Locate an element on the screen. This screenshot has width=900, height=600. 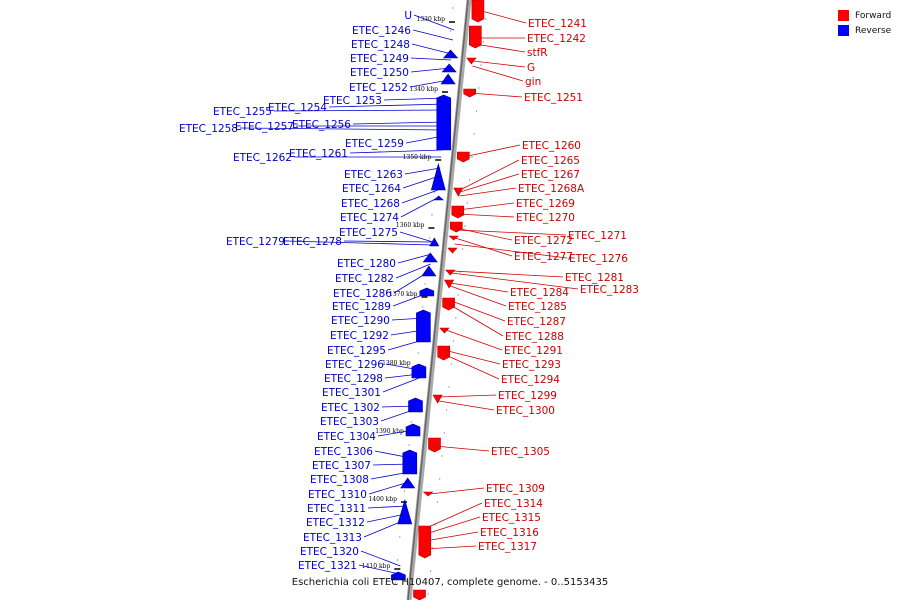
forward-gene-label: ETEC_1242 is located at coordinates (556, 39).